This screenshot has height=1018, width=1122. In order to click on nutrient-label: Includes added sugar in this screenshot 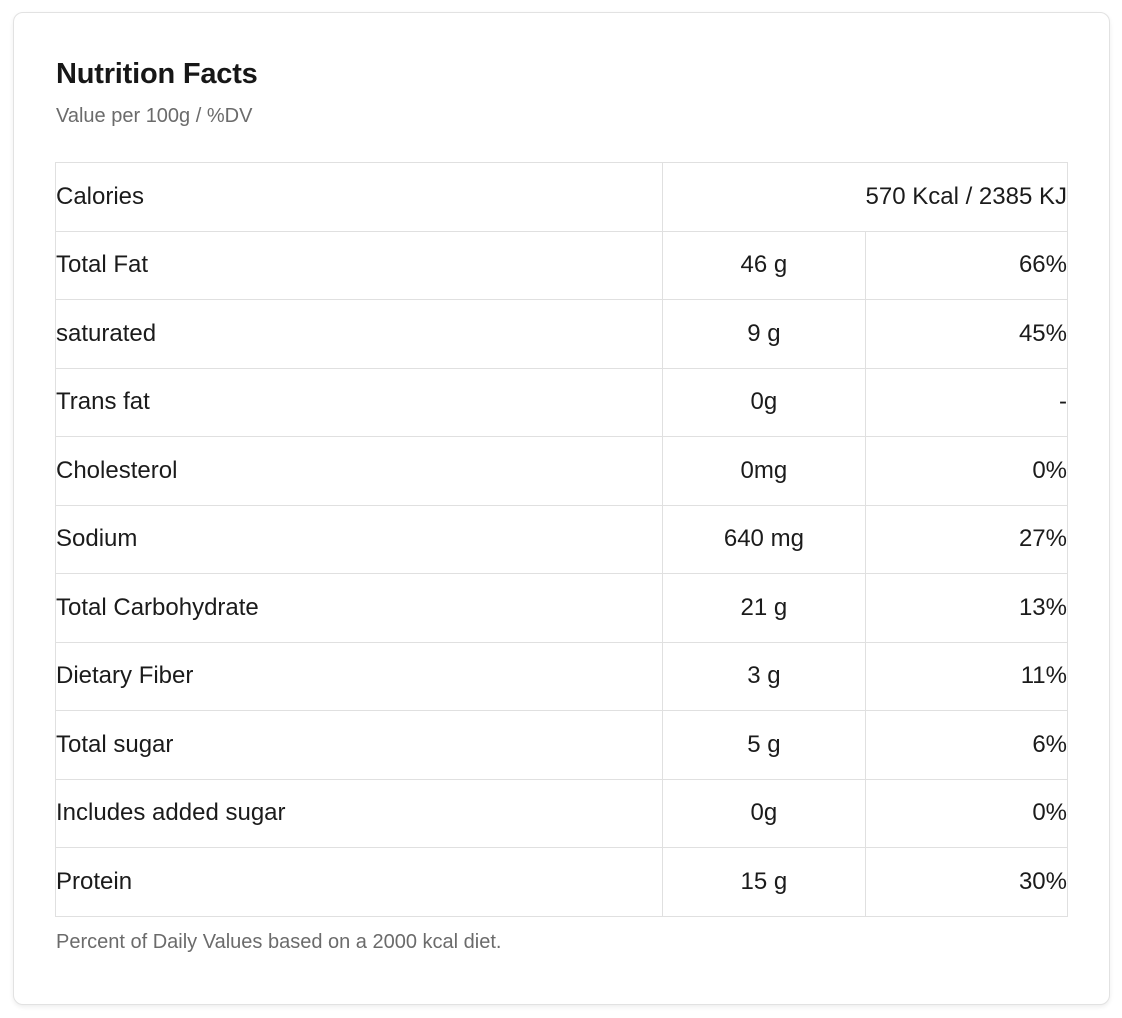, I will do `click(359, 813)`.